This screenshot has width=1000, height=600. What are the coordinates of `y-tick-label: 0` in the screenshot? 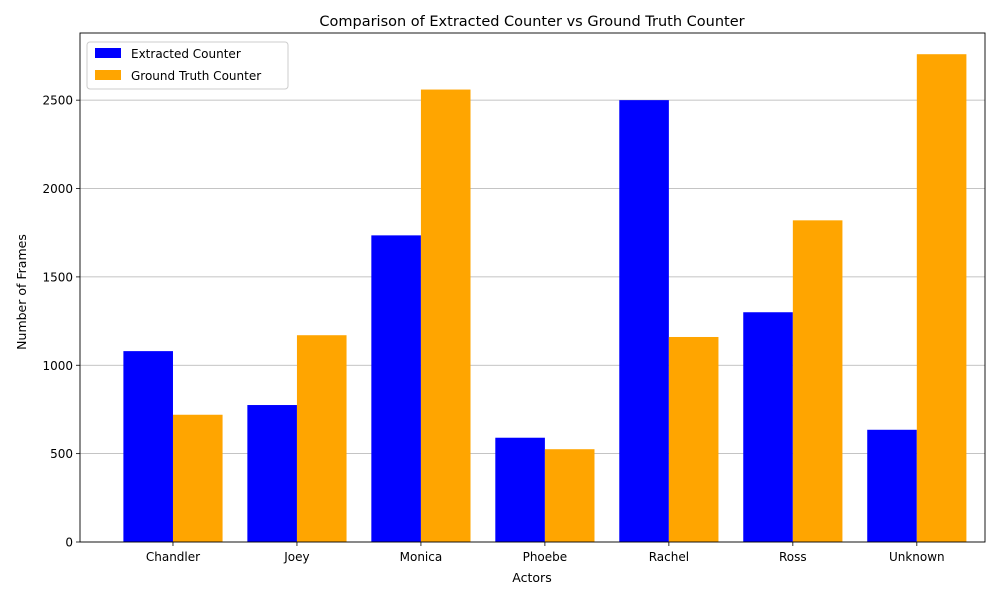 It's located at (69, 543).